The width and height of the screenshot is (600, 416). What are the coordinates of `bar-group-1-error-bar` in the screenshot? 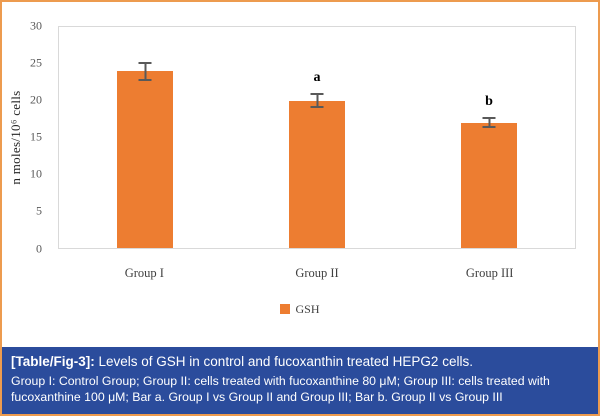 It's located at (145, 71).